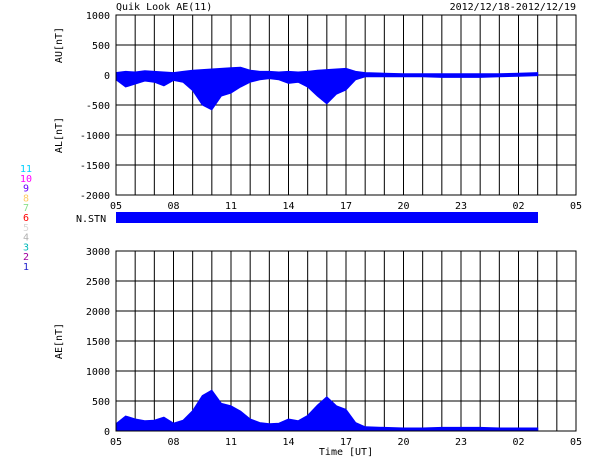  What do you see at coordinates (95, 166) in the screenshot?
I see `y-tick-label: -1500` at bounding box center [95, 166].